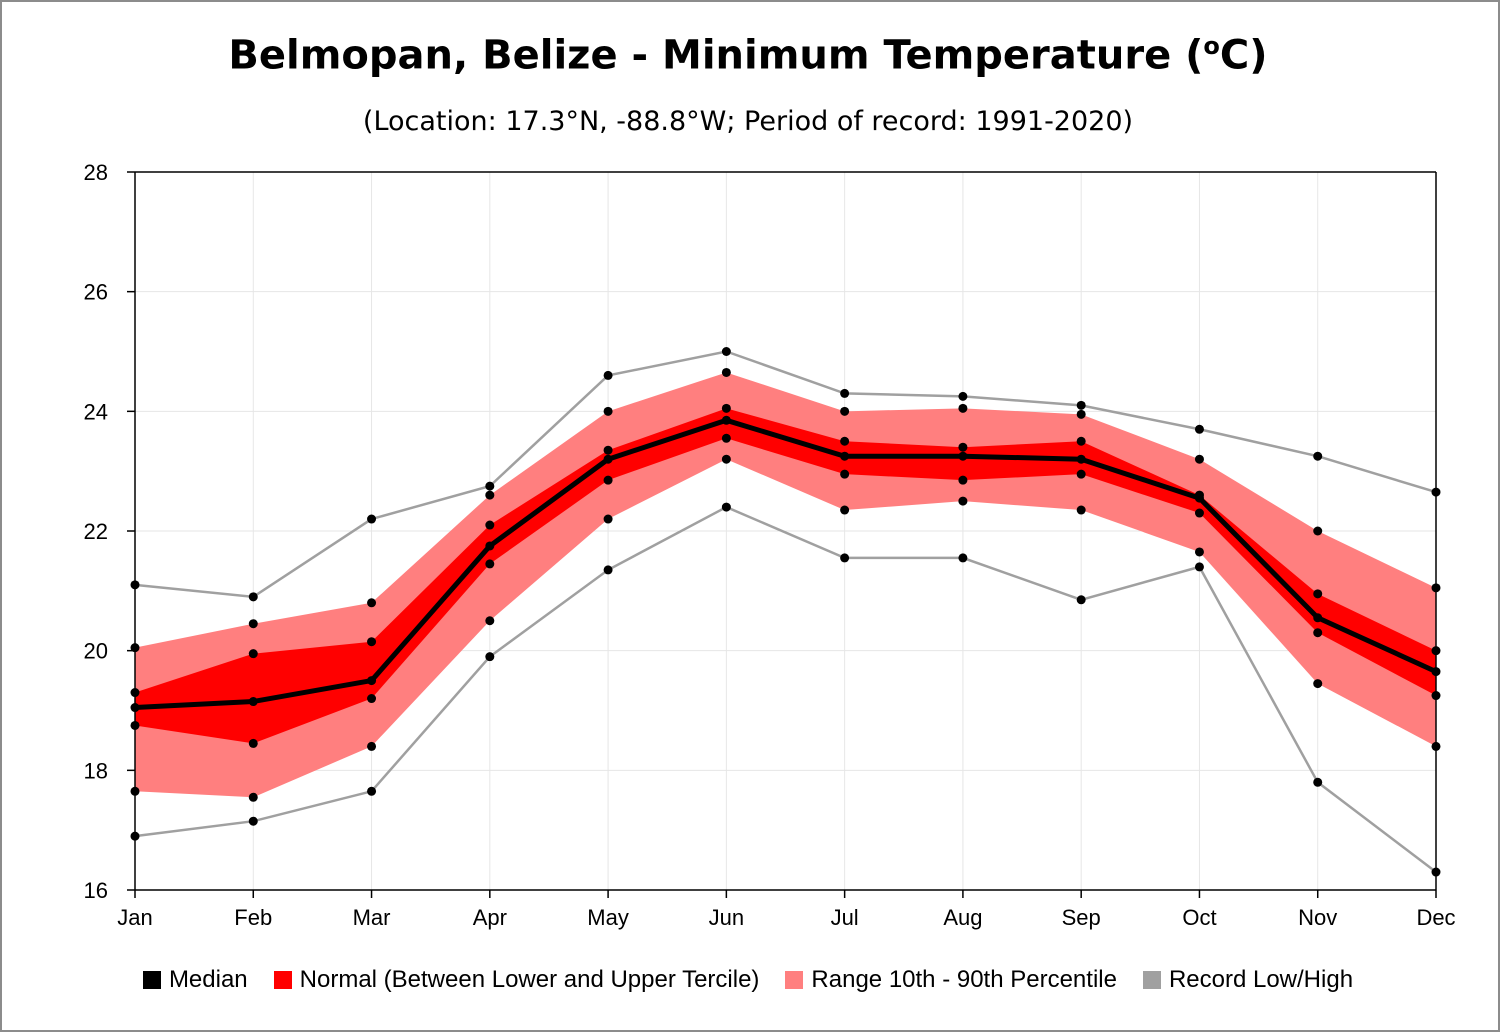  Describe the element at coordinates (1151, 980) in the screenshot. I see `legend-swatch-record` at that location.